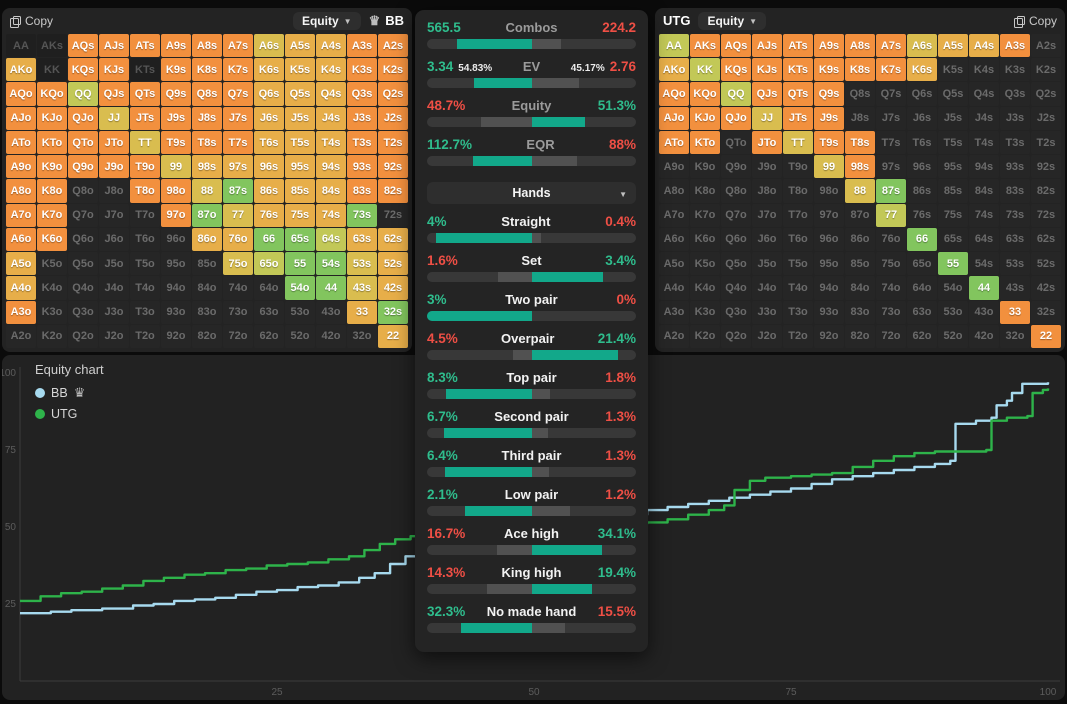  What do you see at coordinates (114, 239) in the screenshot?
I see `matrix-cell-J6o: J6o` at bounding box center [114, 239].